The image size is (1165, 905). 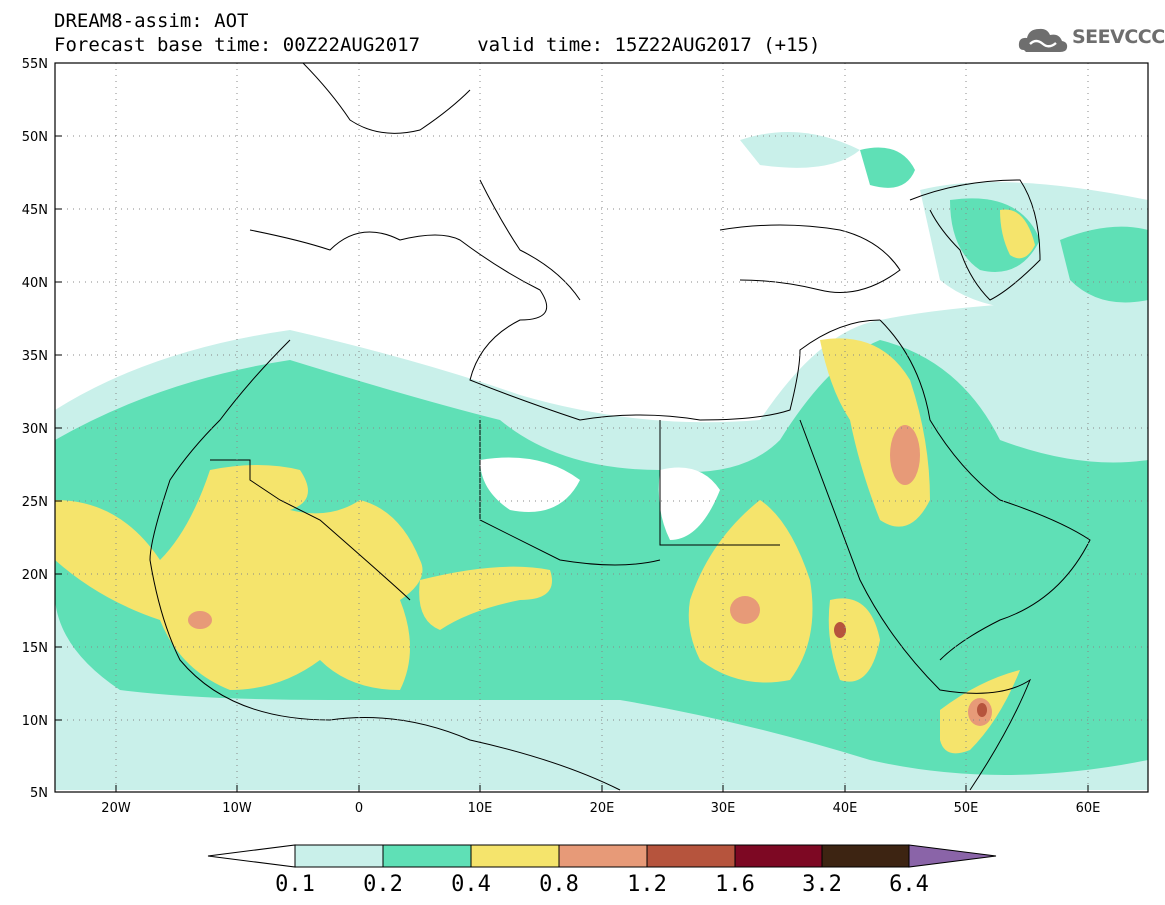 I want to click on colorbar-label: 3.2, so click(x=822, y=884).